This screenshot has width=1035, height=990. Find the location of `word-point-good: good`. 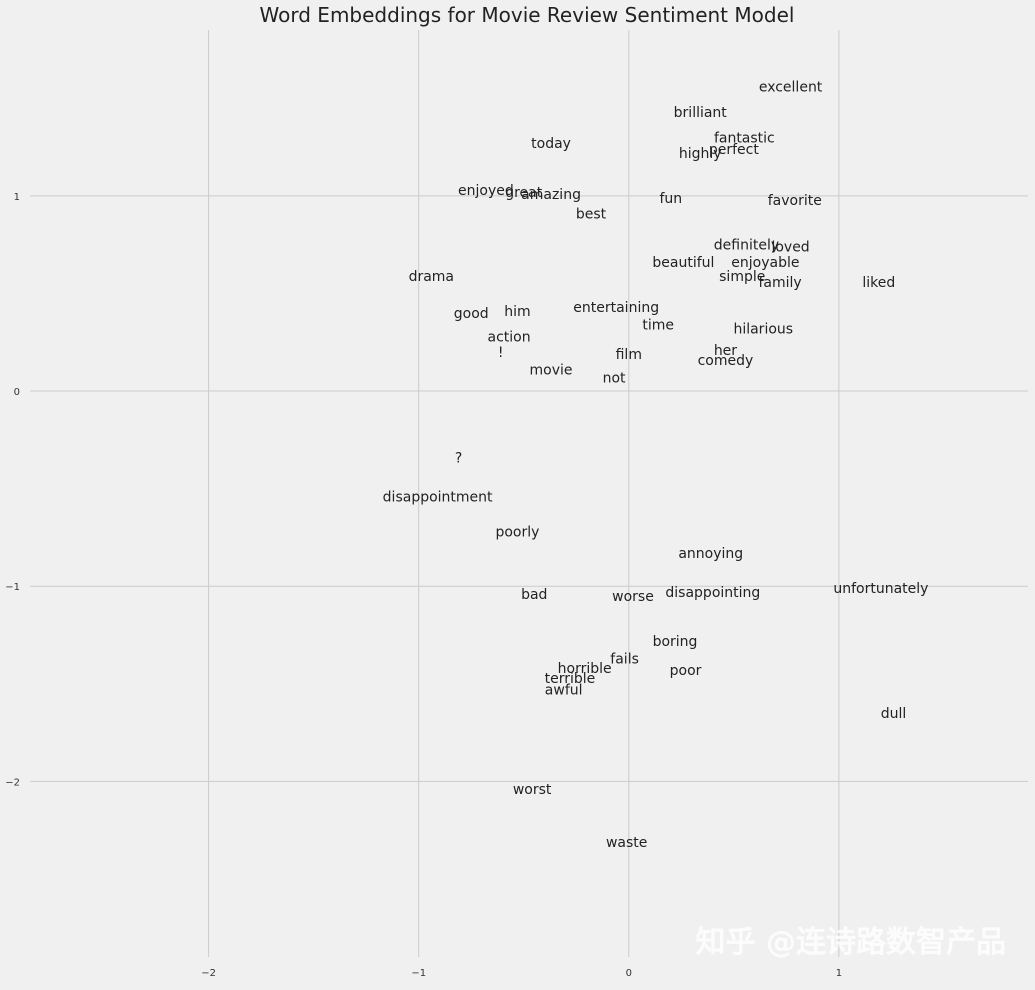

word-point-good: good is located at coordinates (471, 314).